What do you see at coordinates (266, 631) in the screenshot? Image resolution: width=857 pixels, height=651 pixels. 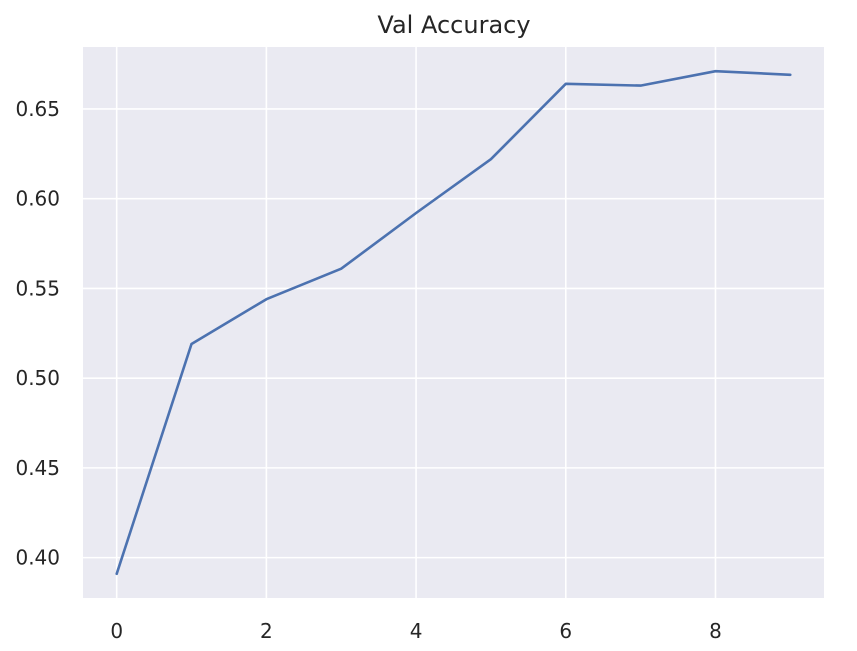 I see `x-tick-label: 2` at bounding box center [266, 631].